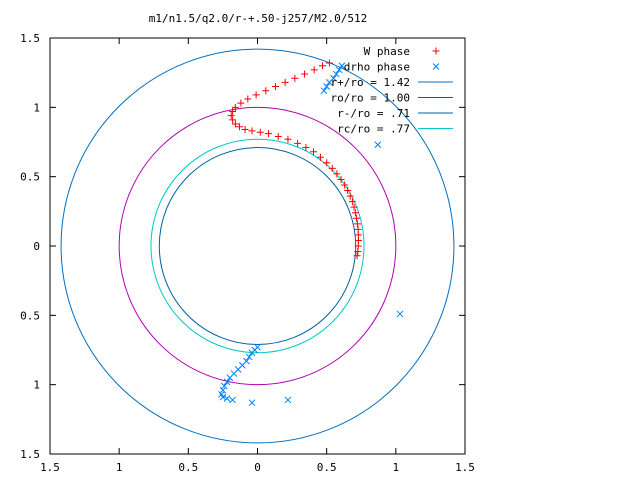 This screenshot has width=640, height=480. Describe the element at coordinates (36, 385) in the screenshot. I see `y-tick-label-5: 1` at that location.